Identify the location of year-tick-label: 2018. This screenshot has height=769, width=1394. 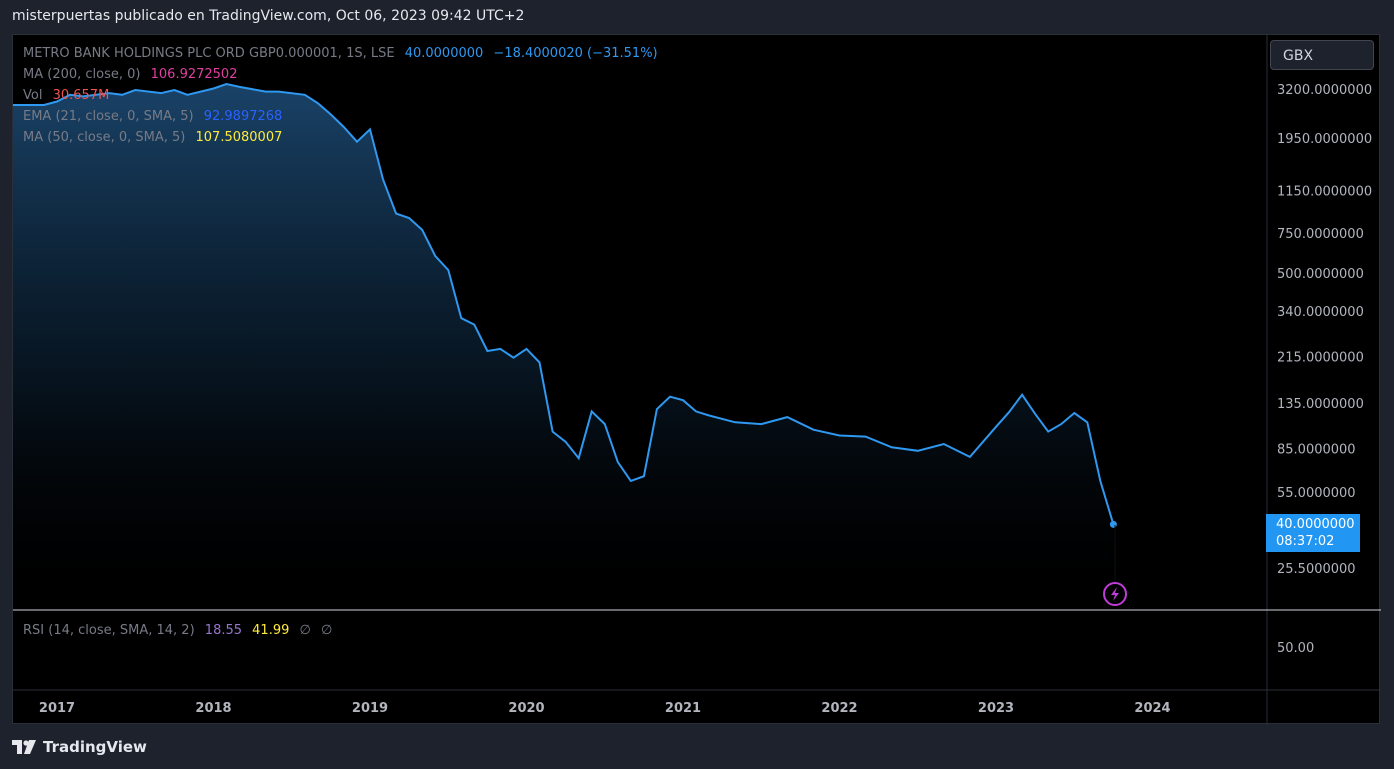
(213, 708).